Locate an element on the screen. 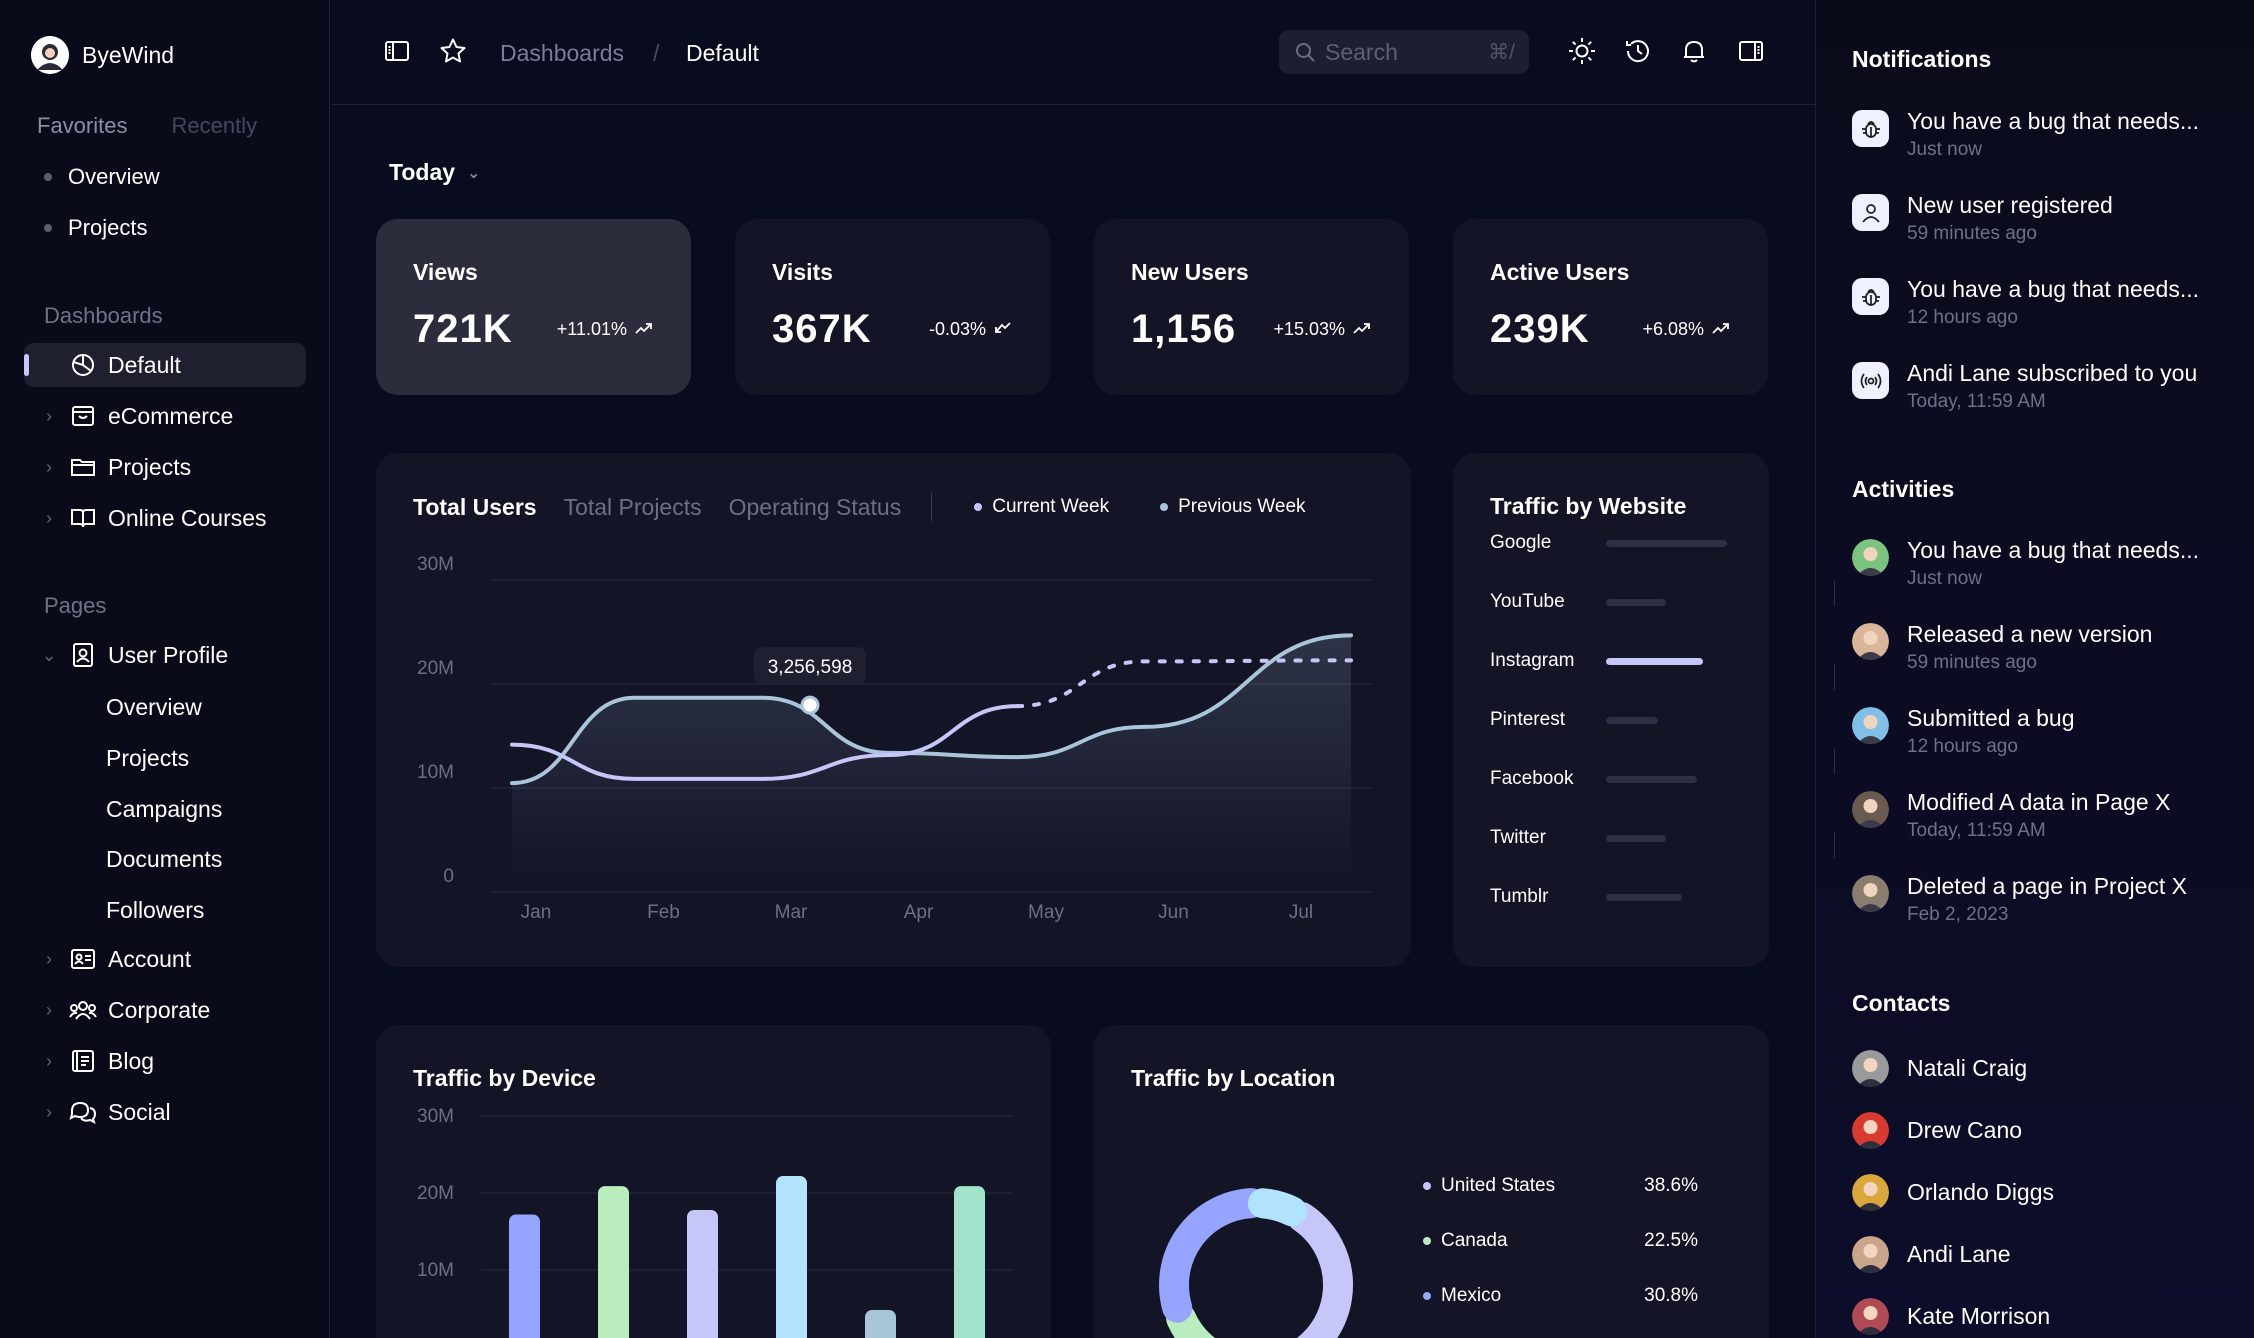  stat-card-new-users: New Users 1,156 +15.03% is located at coordinates (1251, 307).